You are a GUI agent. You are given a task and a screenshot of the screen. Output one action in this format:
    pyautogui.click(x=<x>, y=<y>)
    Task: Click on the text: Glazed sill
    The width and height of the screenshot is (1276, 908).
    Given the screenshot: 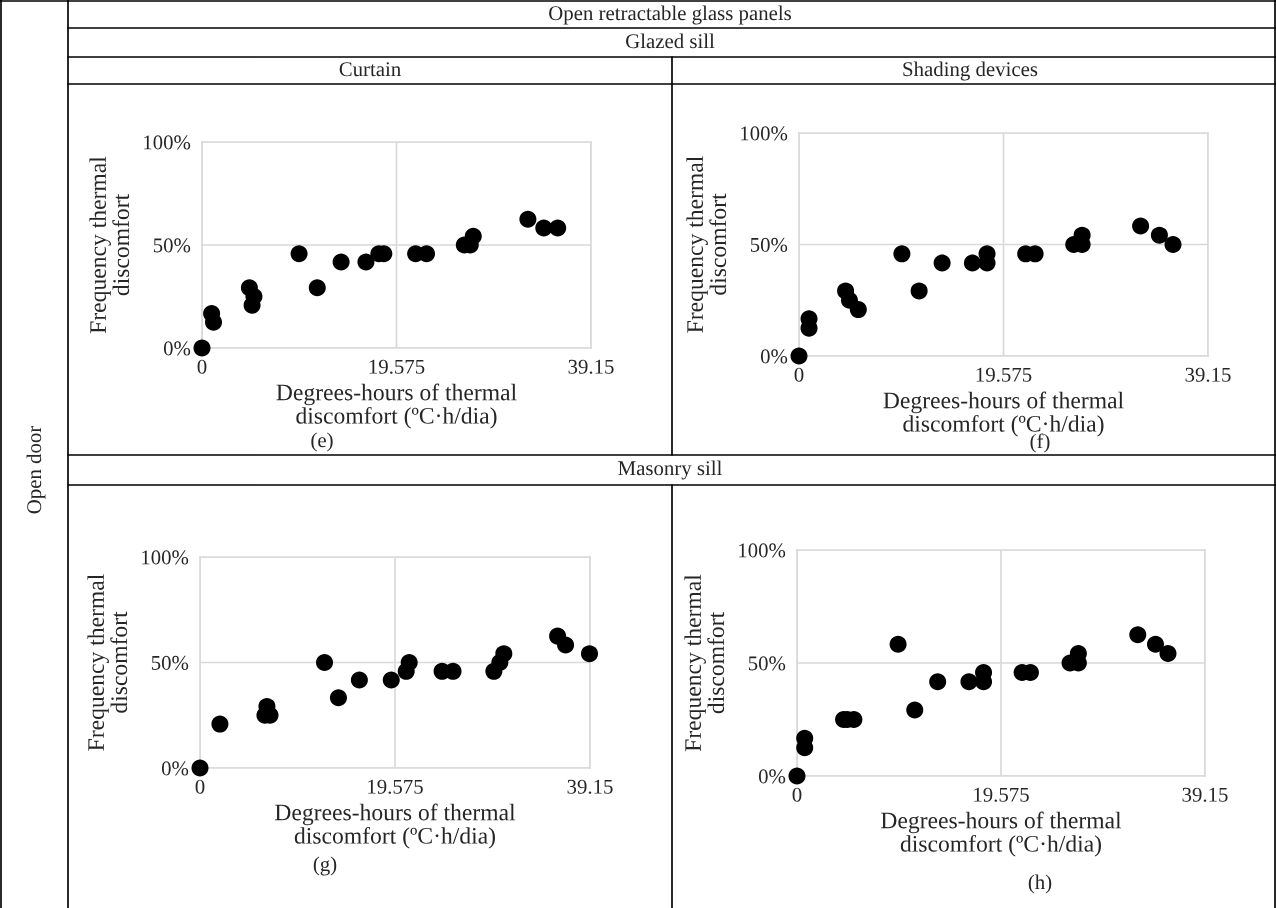 What is the action you would take?
    pyautogui.click(x=670, y=41)
    